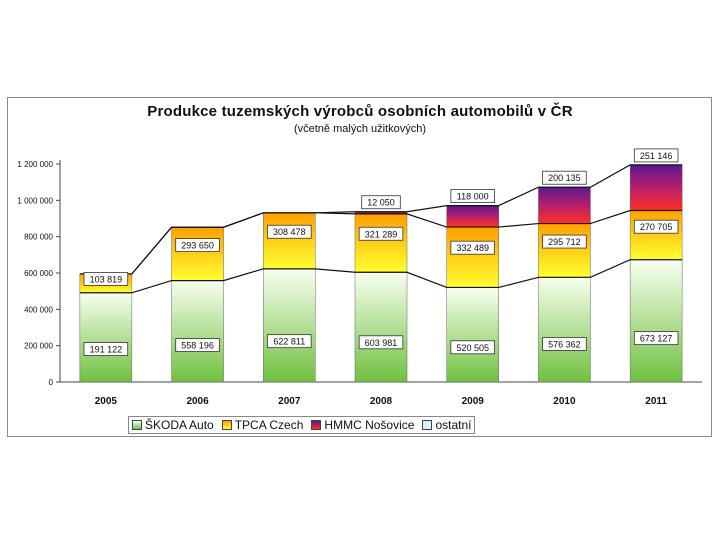 The image size is (720, 540). I want to click on y-tick-label: 1 200 000, so click(35, 164).